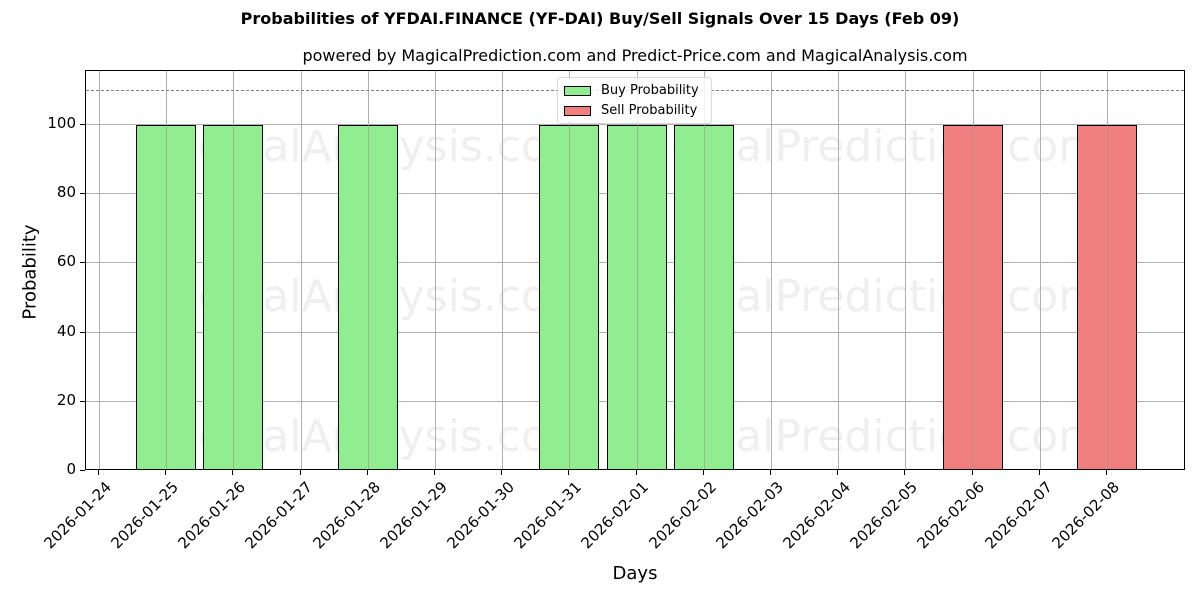  Describe the element at coordinates (30, 272) in the screenshot. I see `y-axis-label: Probability` at that location.